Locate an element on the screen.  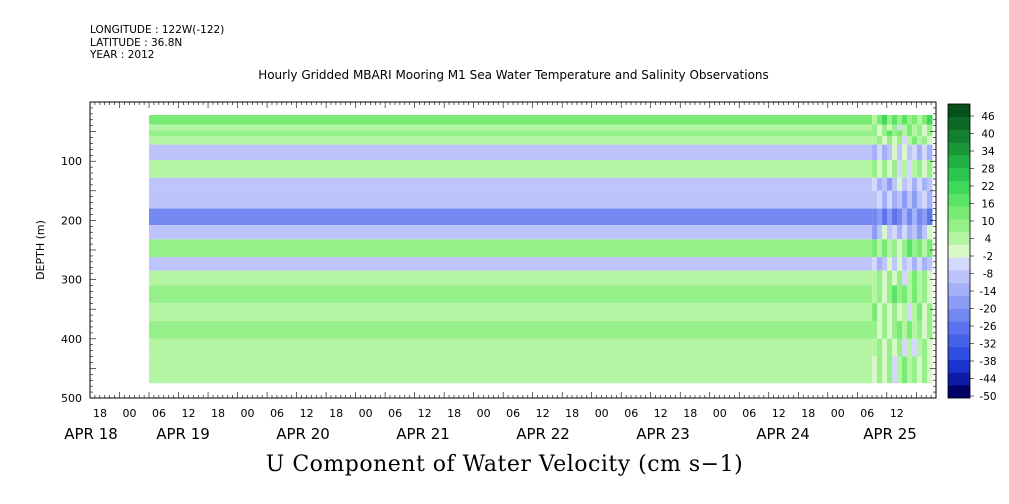
y-tick-label: 100 is located at coordinates (71, 161).